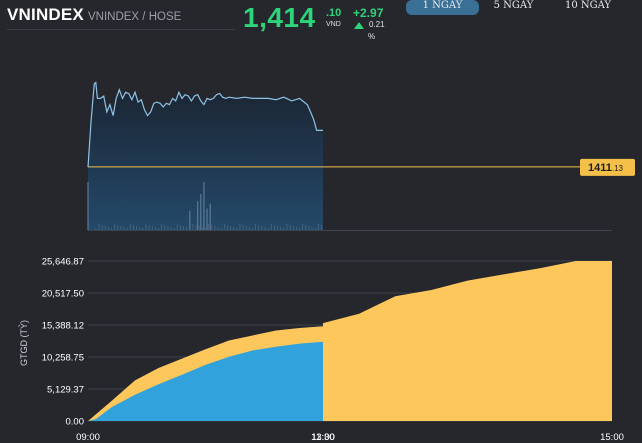 This screenshot has width=642, height=443. Describe the element at coordinates (372, 36) in the screenshot. I see `percent-sign: %` at that location.